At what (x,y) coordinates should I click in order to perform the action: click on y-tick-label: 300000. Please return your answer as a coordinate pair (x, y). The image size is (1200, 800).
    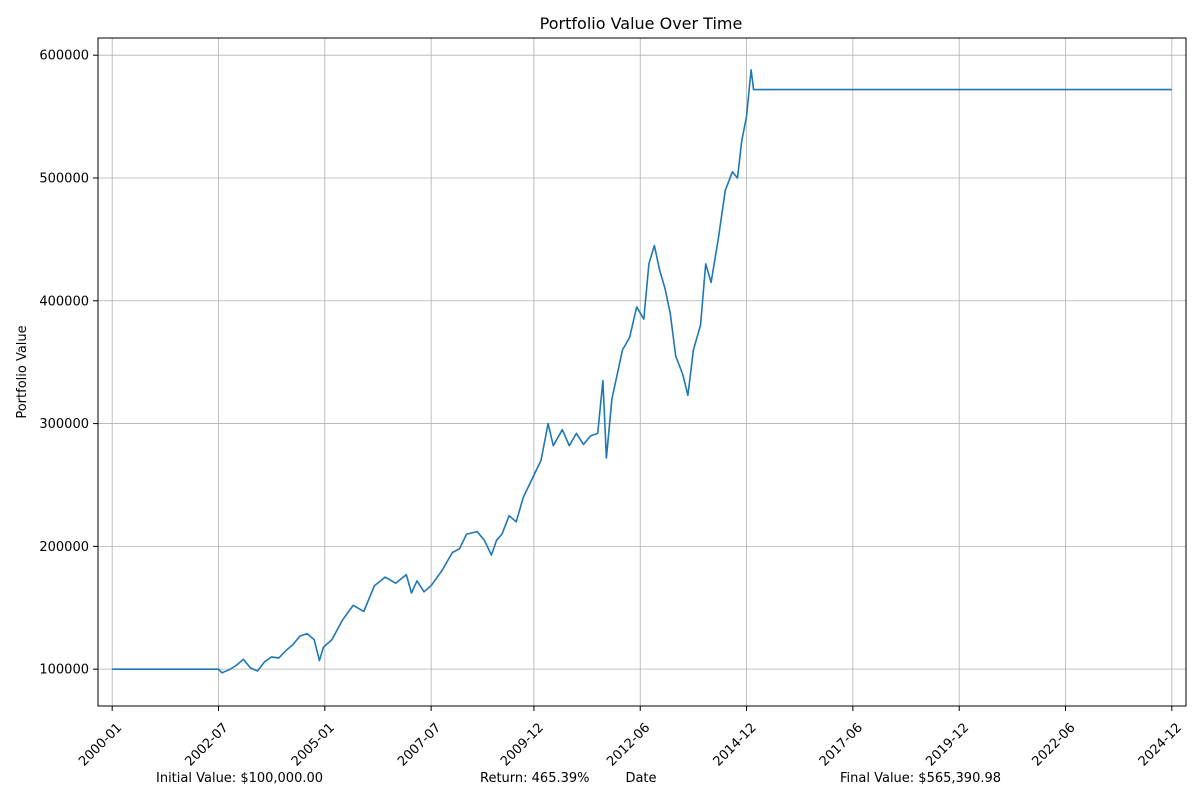
    Looking at the image, I should click on (64, 424).